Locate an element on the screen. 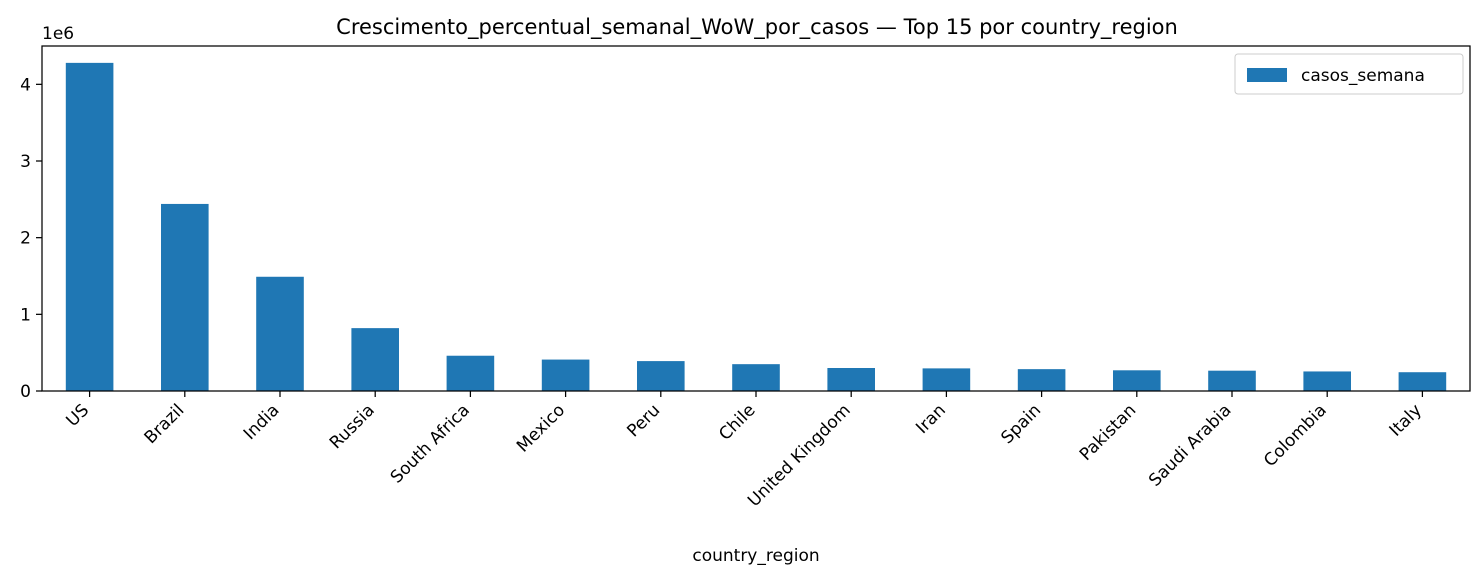  bar-italy is located at coordinates (1422, 381).